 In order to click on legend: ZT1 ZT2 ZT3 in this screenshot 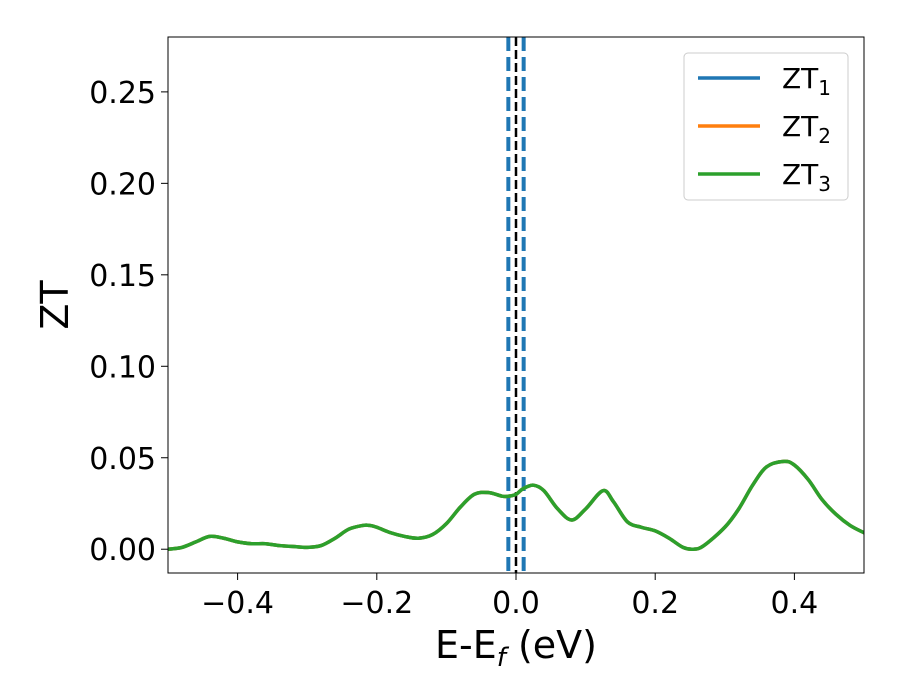, I will do `click(766, 126)`.